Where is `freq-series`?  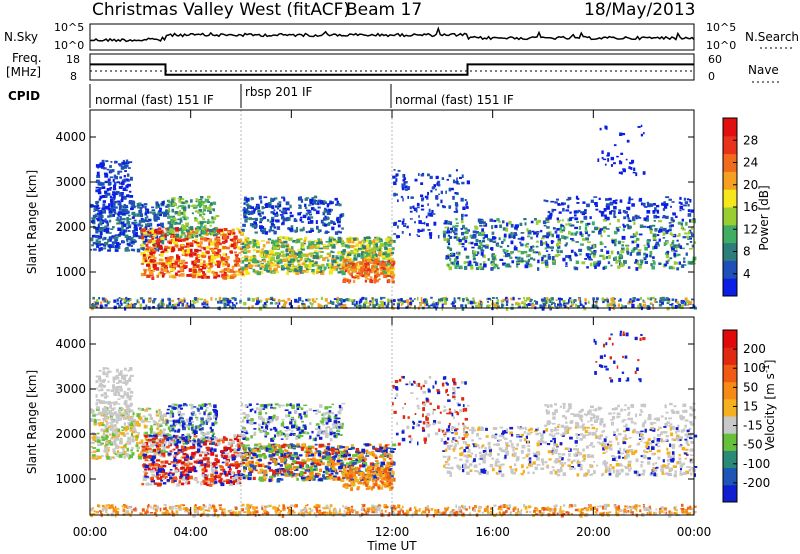
freq-series is located at coordinates (392, 69).